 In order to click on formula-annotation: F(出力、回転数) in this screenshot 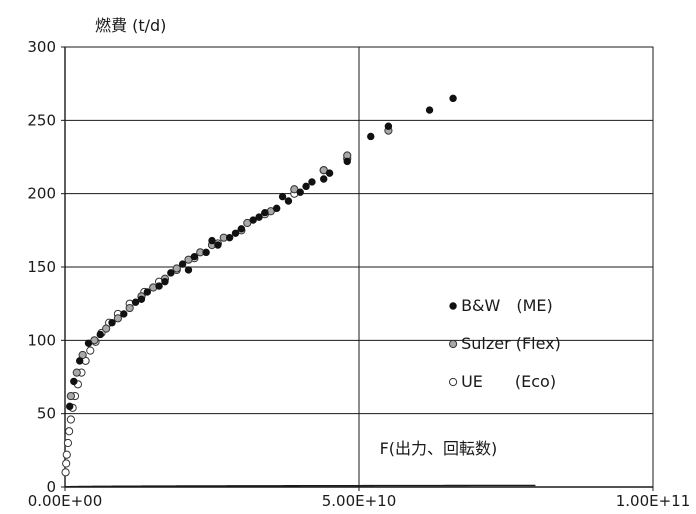, I will do `click(439, 448)`.